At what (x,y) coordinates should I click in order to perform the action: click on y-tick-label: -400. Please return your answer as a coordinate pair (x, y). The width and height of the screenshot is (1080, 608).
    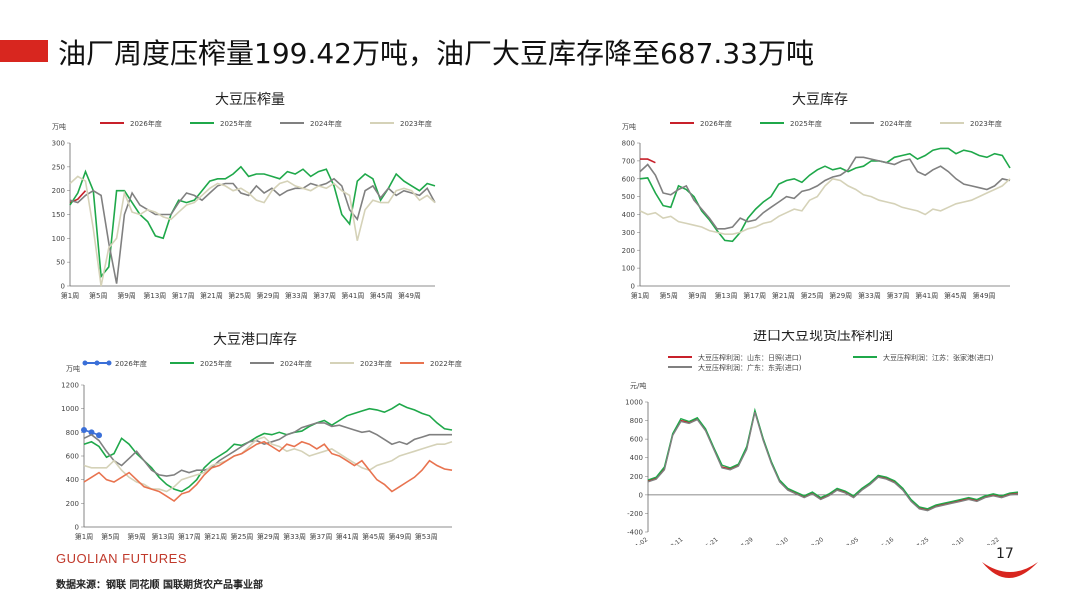
    Looking at the image, I should click on (635, 533).